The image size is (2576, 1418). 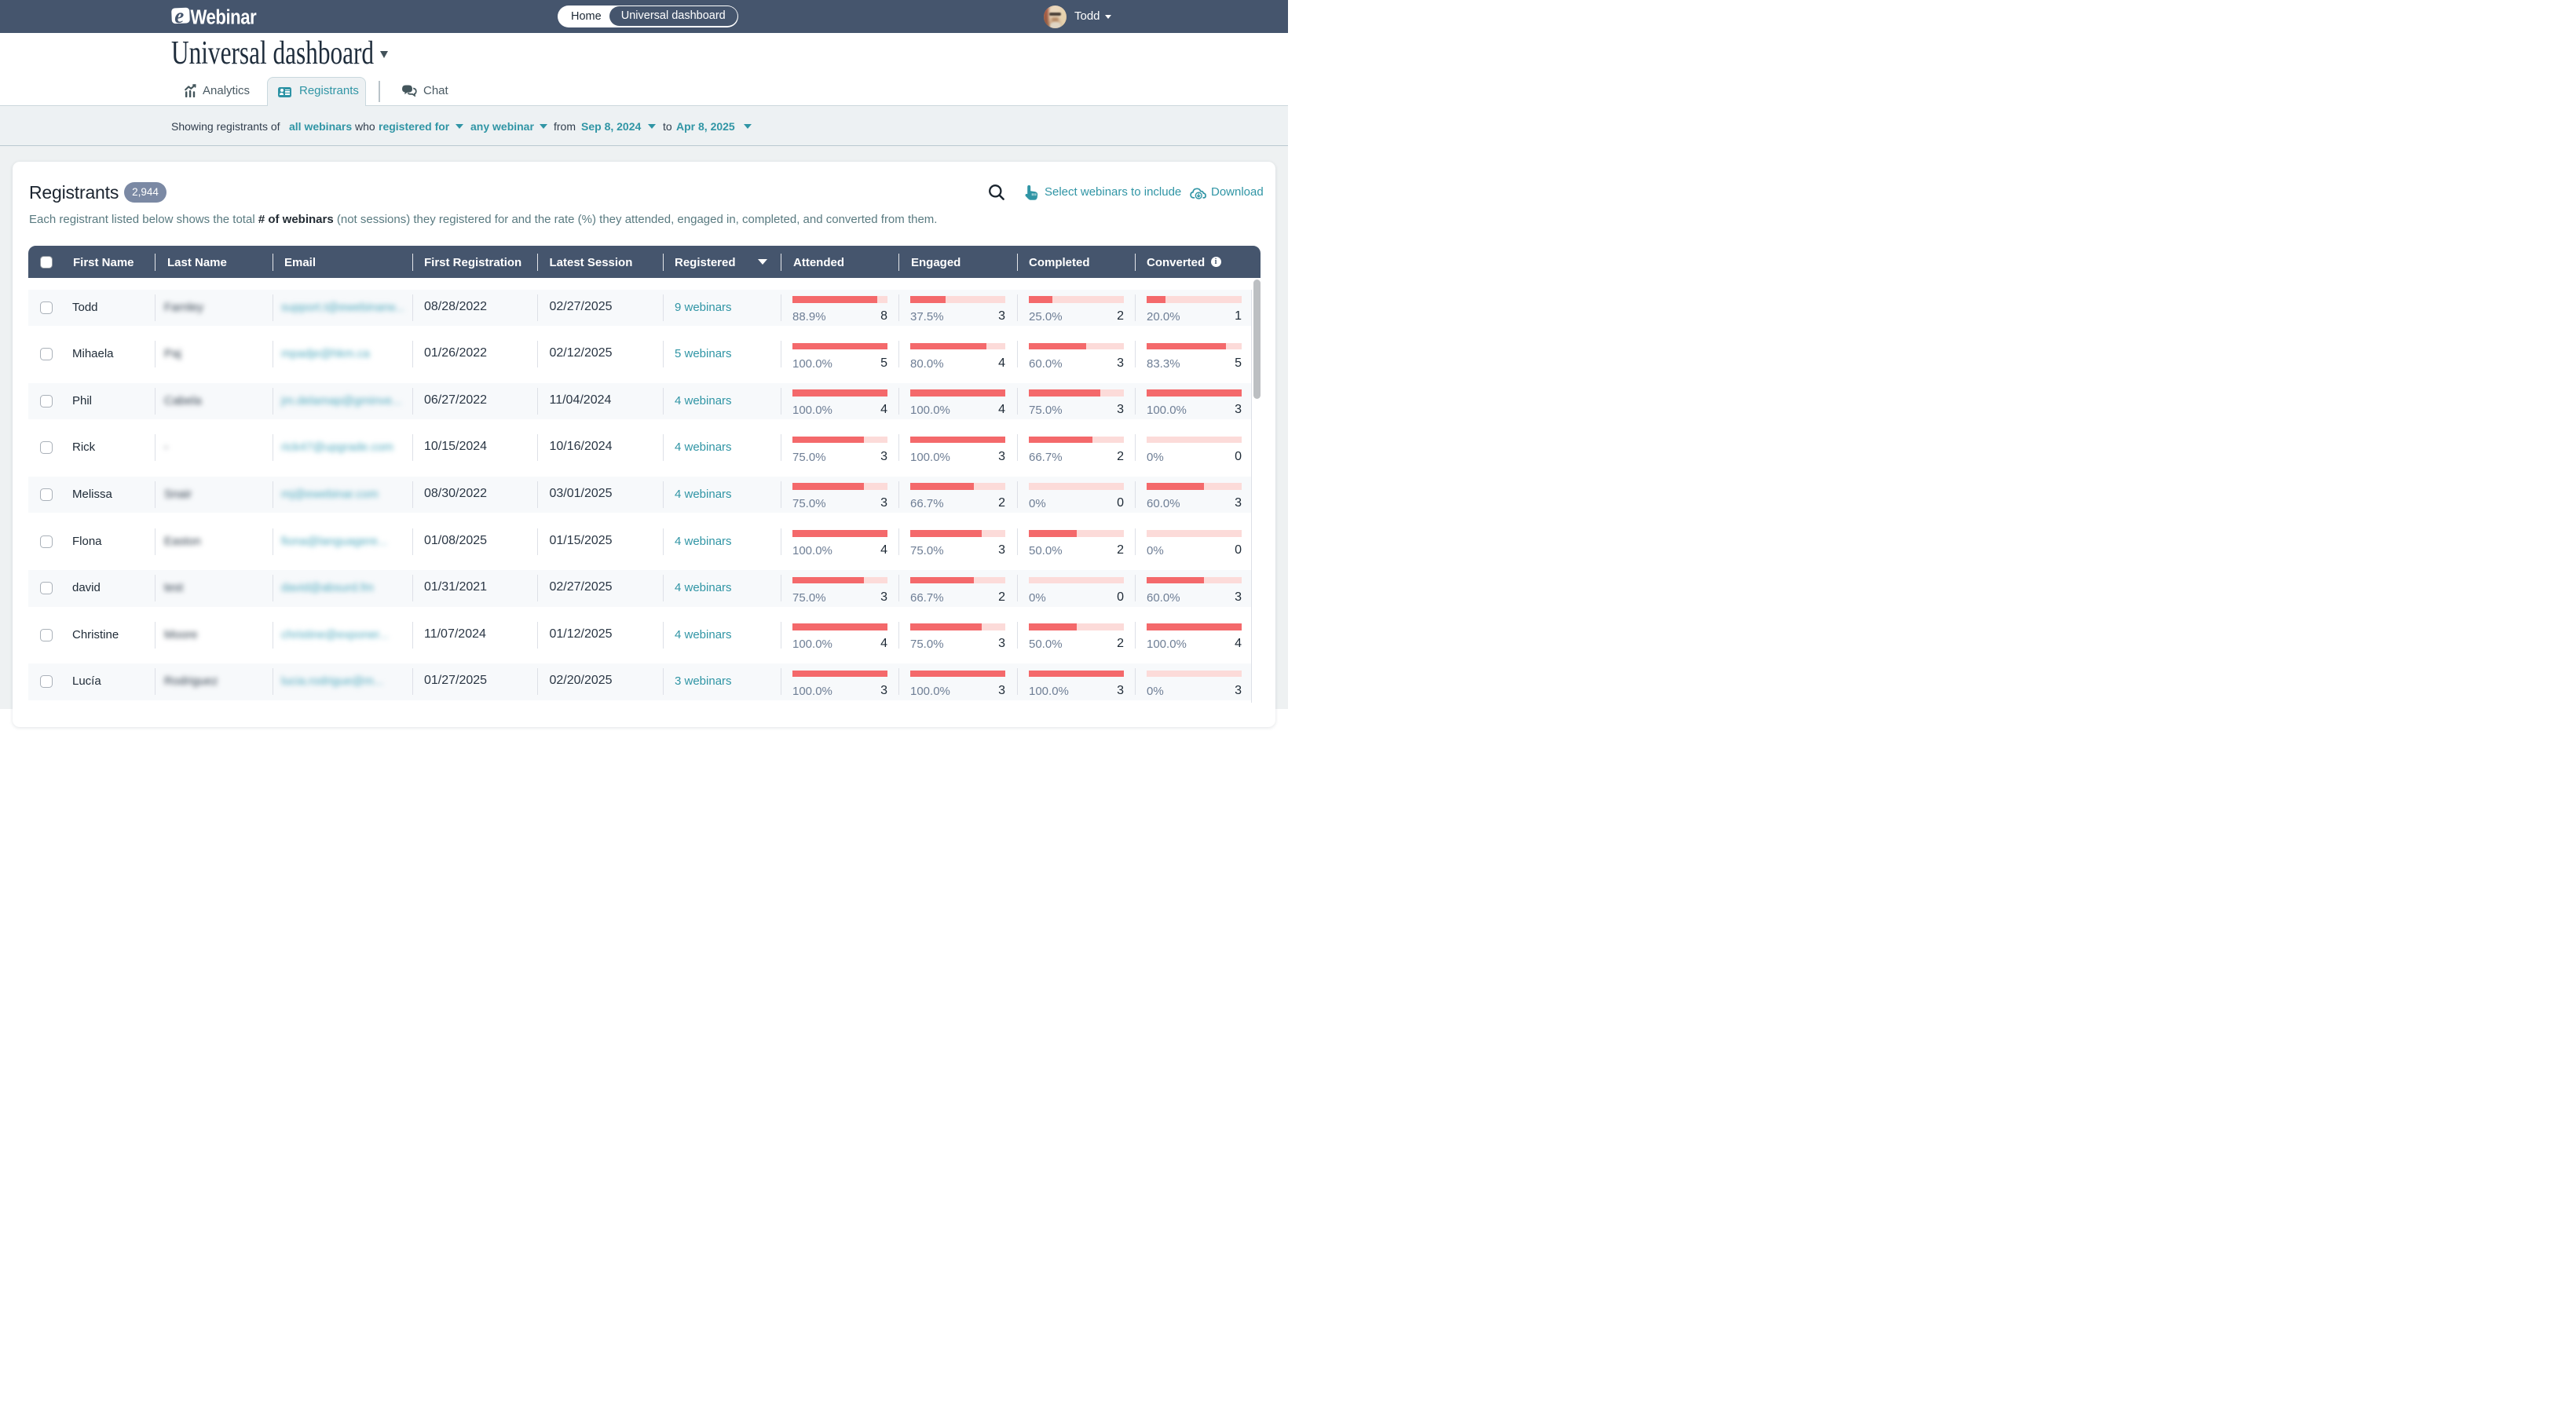 I want to click on svg-text: e, so click(x=179, y=16).